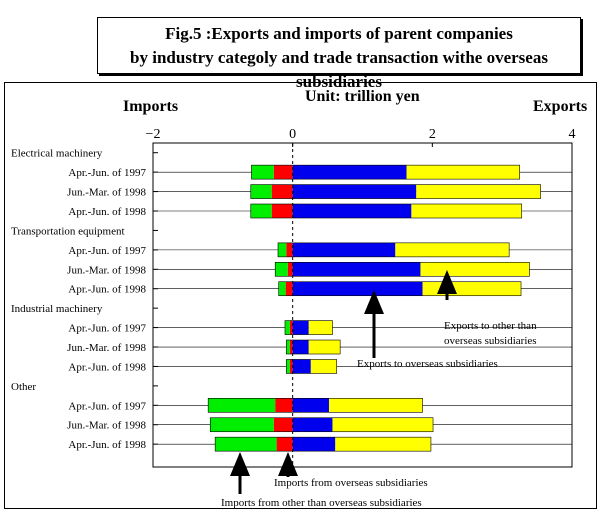 The width and height of the screenshot is (601, 514). Describe the element at coordinates (151, 106) in the screenshot. I see `imports-header: Imports` at that location.